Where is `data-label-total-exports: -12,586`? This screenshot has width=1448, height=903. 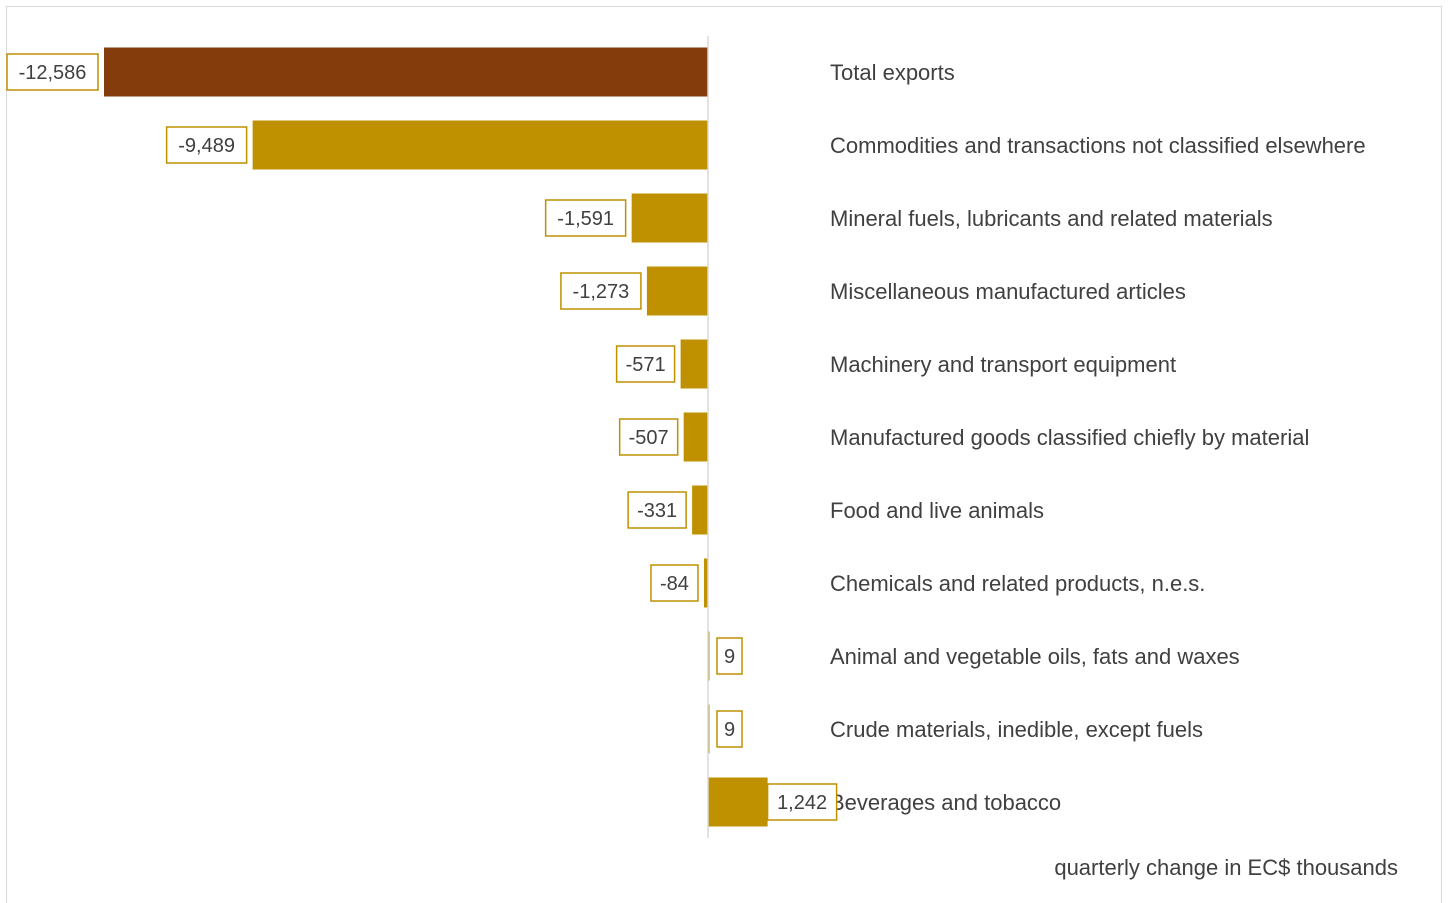
data-label-total-exports: -12,586 is located at coordinates (52, 72).